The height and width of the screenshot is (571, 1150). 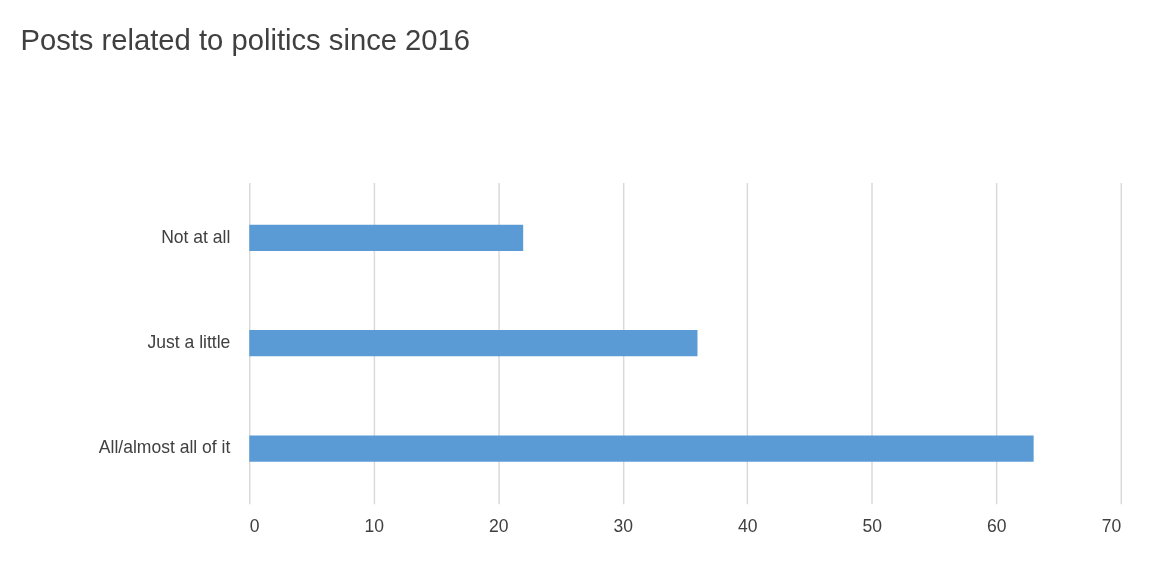 I want to click on chart-title: Posts related to politics since 2016, so click(x=245, y=40).